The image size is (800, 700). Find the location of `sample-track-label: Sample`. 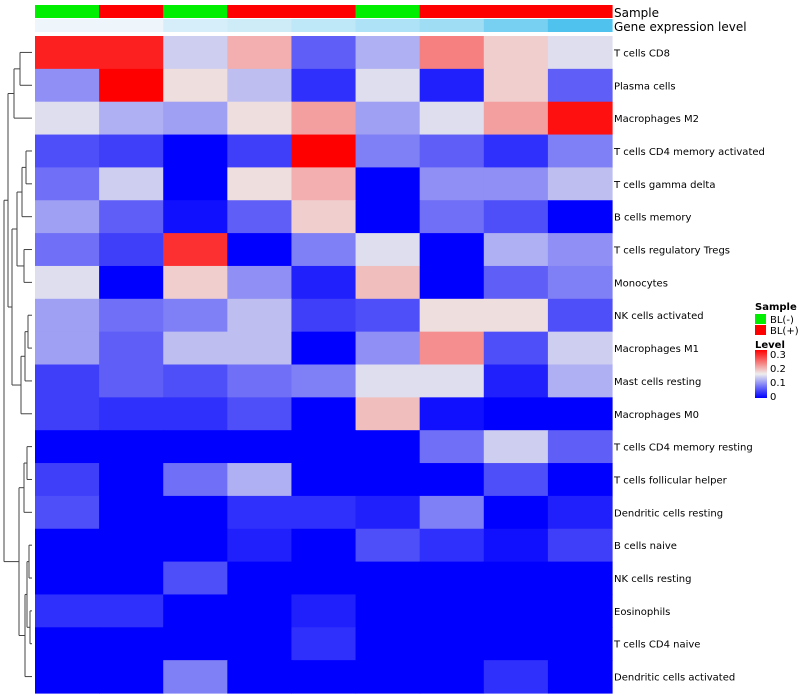

sample-track-label: Sample is located at coordinates (636, 13).